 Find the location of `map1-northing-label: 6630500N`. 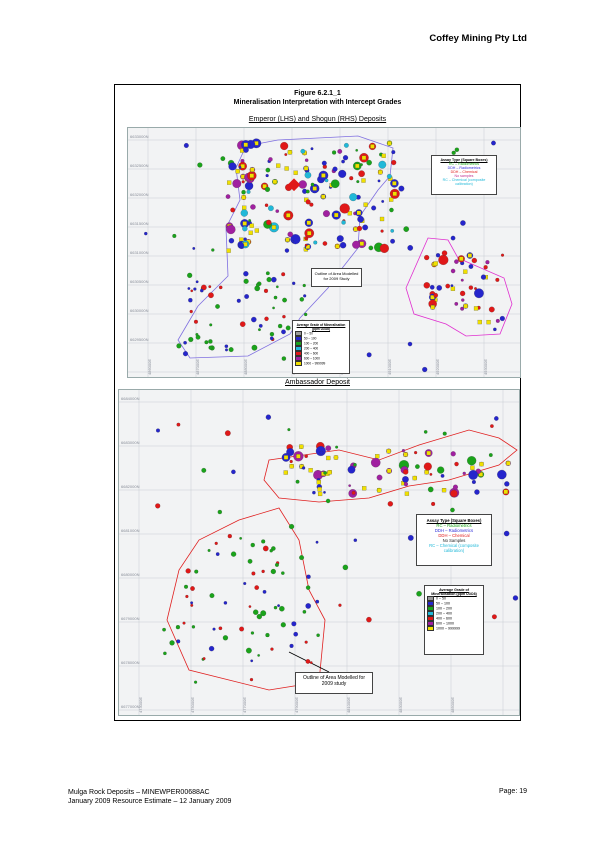

map1-northing-label: 6630500N is located at coordinates (139, 281).